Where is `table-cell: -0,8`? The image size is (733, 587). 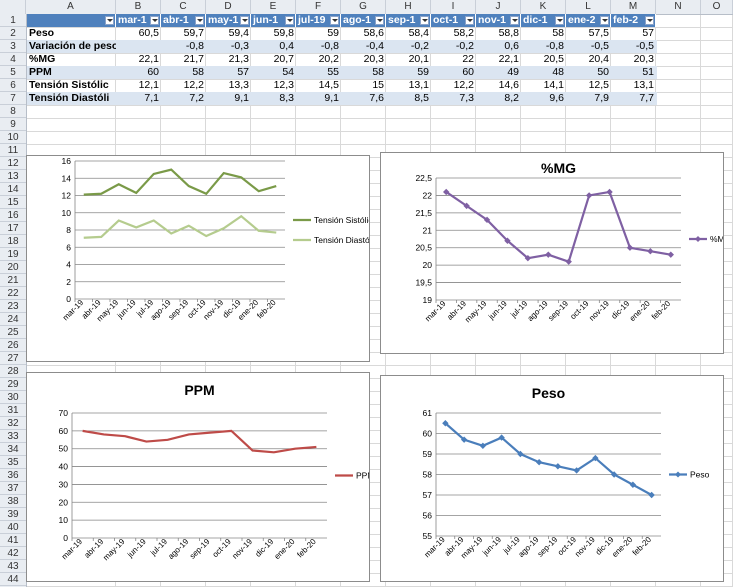 table-cell: -0,8 is located at coordinates (329, 46).